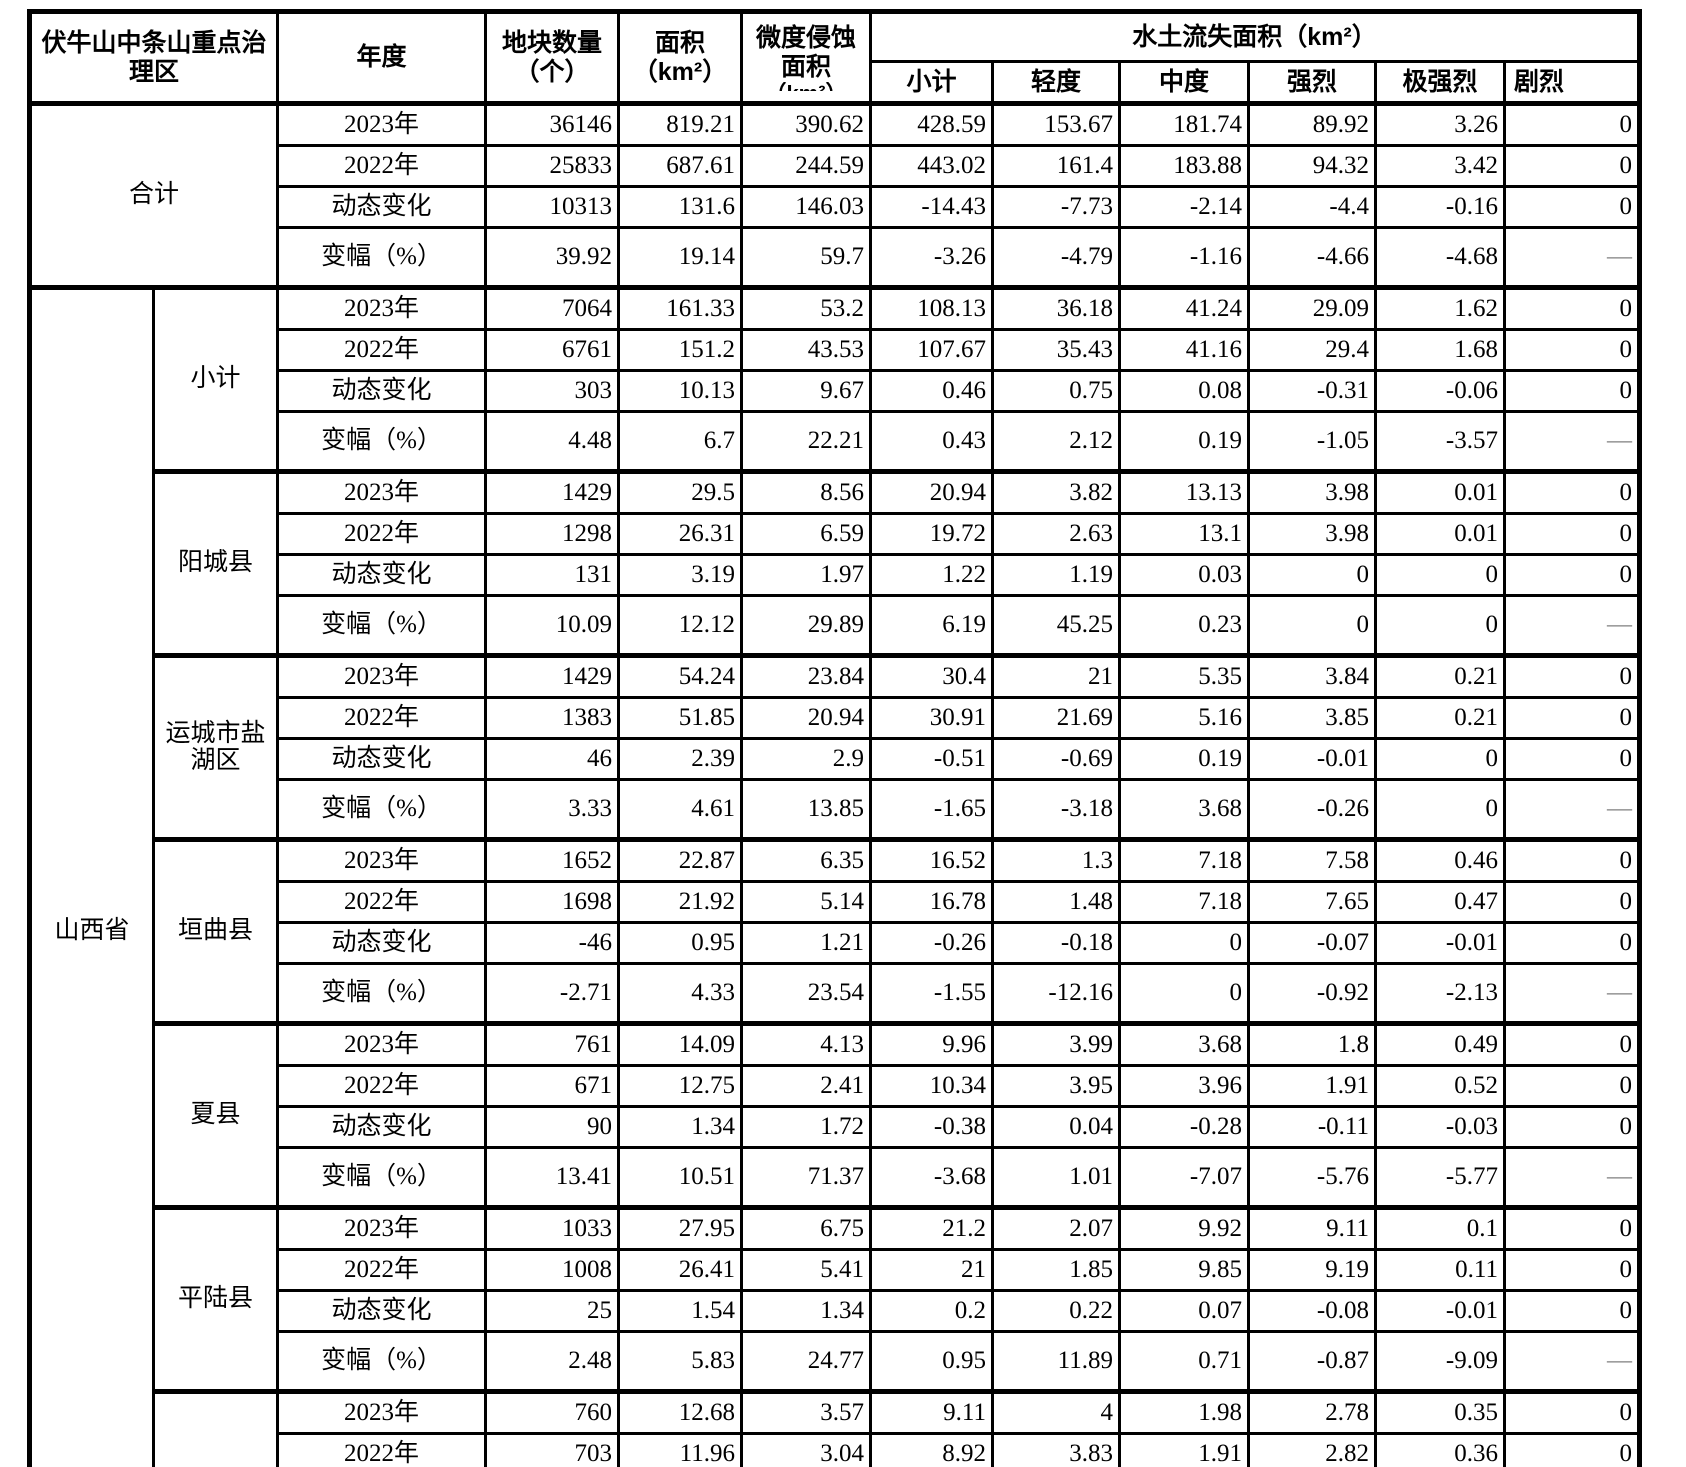 This screenshot has width=1686, height=1467. I want to click on value-cell: 41.24, so click(1184, 308).